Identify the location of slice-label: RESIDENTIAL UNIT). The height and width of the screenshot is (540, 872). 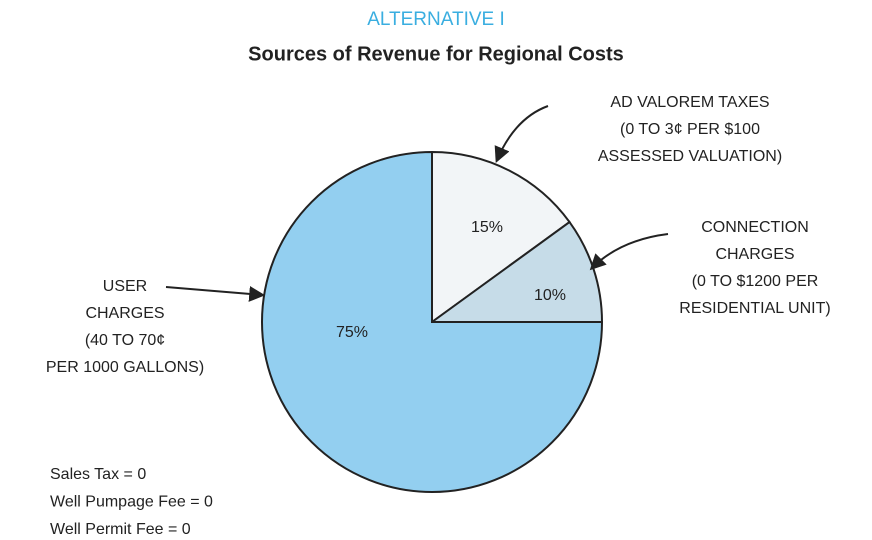
(754, 308).